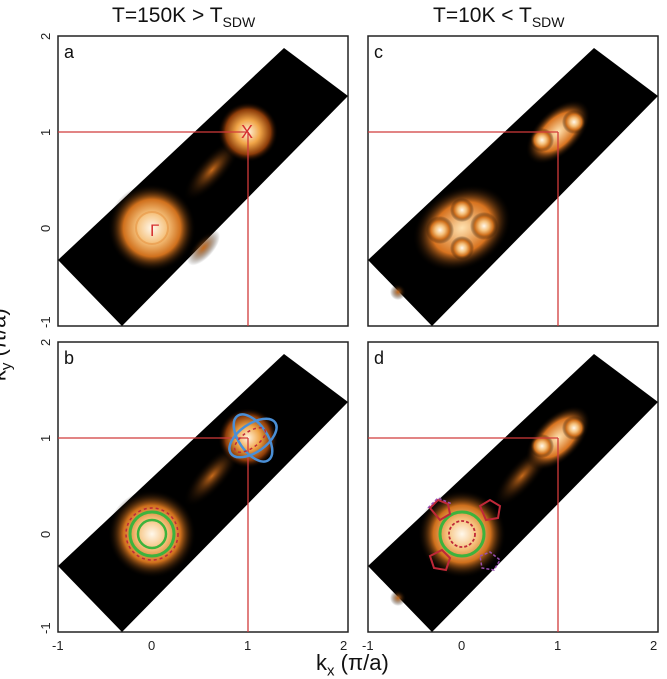  I want to click on x-tick-right-0: -1, so click(368, 645).